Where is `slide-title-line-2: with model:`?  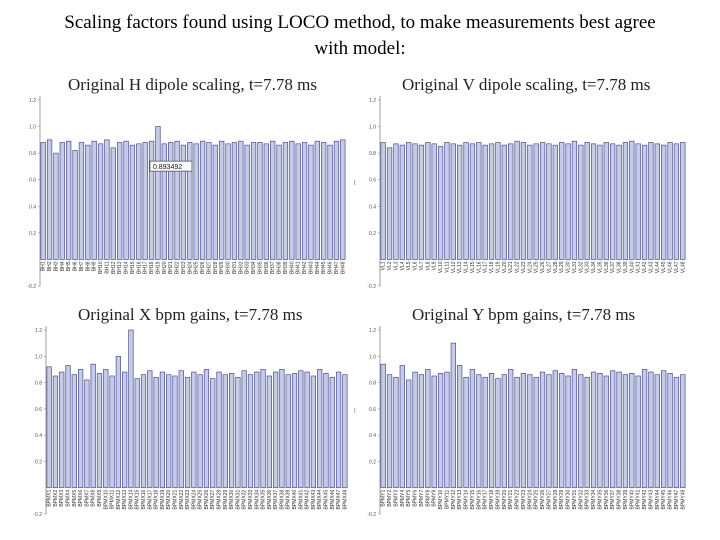 slide-title-line-2: with model: is located at coordinates (360, 48).